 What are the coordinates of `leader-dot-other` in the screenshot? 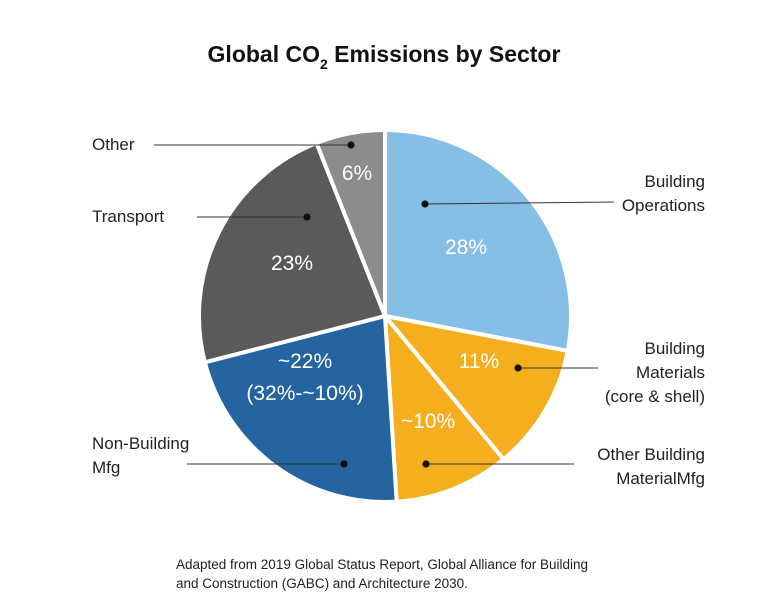 It's located at (351, 145).